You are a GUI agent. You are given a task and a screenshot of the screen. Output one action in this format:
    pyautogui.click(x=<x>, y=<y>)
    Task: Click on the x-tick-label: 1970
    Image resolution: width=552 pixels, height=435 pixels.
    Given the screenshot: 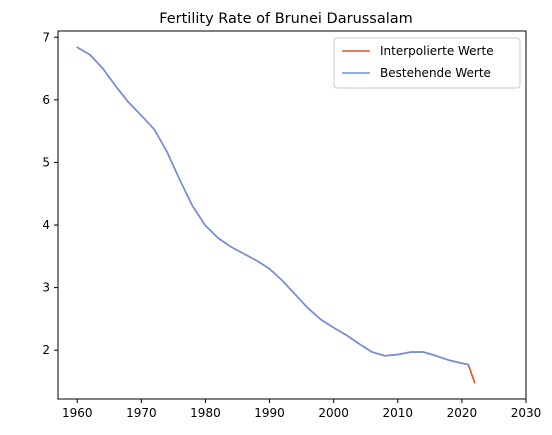 What is the action you would take?
    pyautogui.click(x=141, y=413)
    